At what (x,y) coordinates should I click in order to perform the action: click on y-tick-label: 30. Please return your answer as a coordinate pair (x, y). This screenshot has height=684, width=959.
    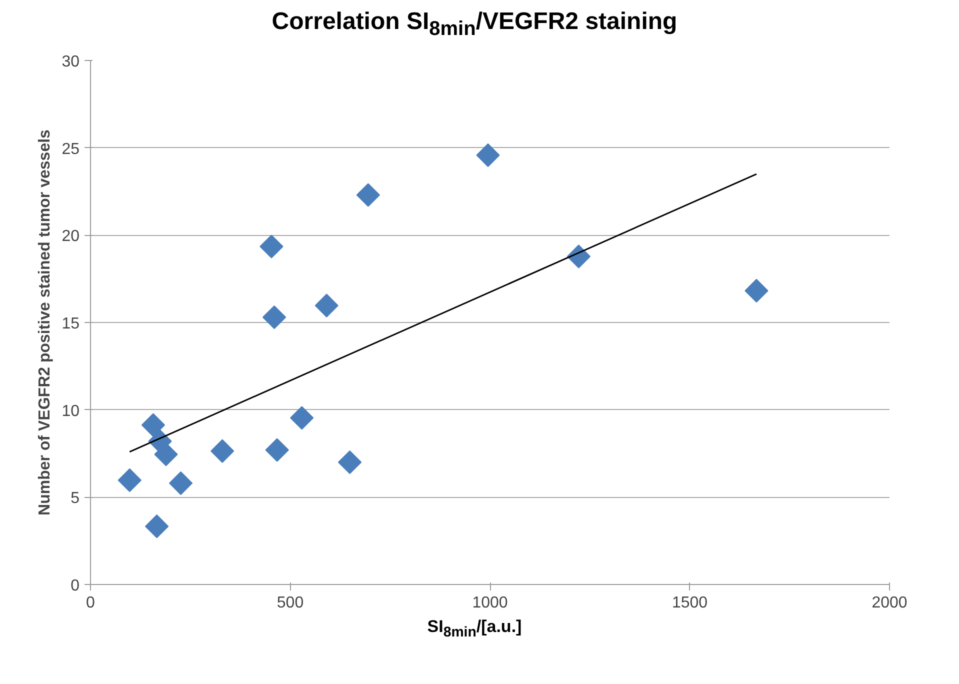
    Looking at the image, I should click on (71, 62).